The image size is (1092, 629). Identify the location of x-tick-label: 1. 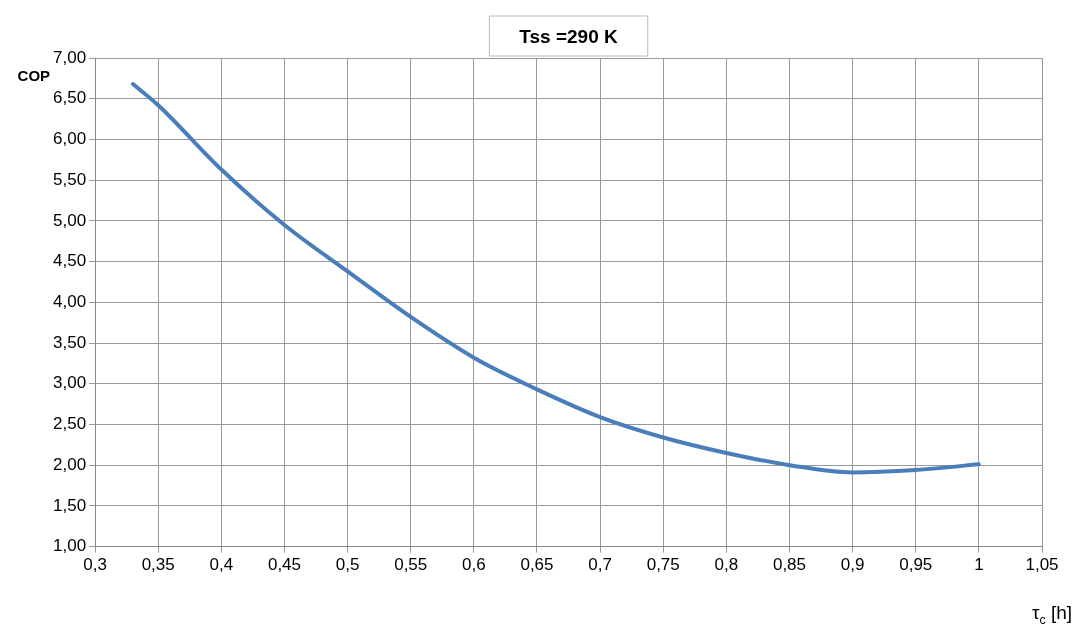
(979, 565).